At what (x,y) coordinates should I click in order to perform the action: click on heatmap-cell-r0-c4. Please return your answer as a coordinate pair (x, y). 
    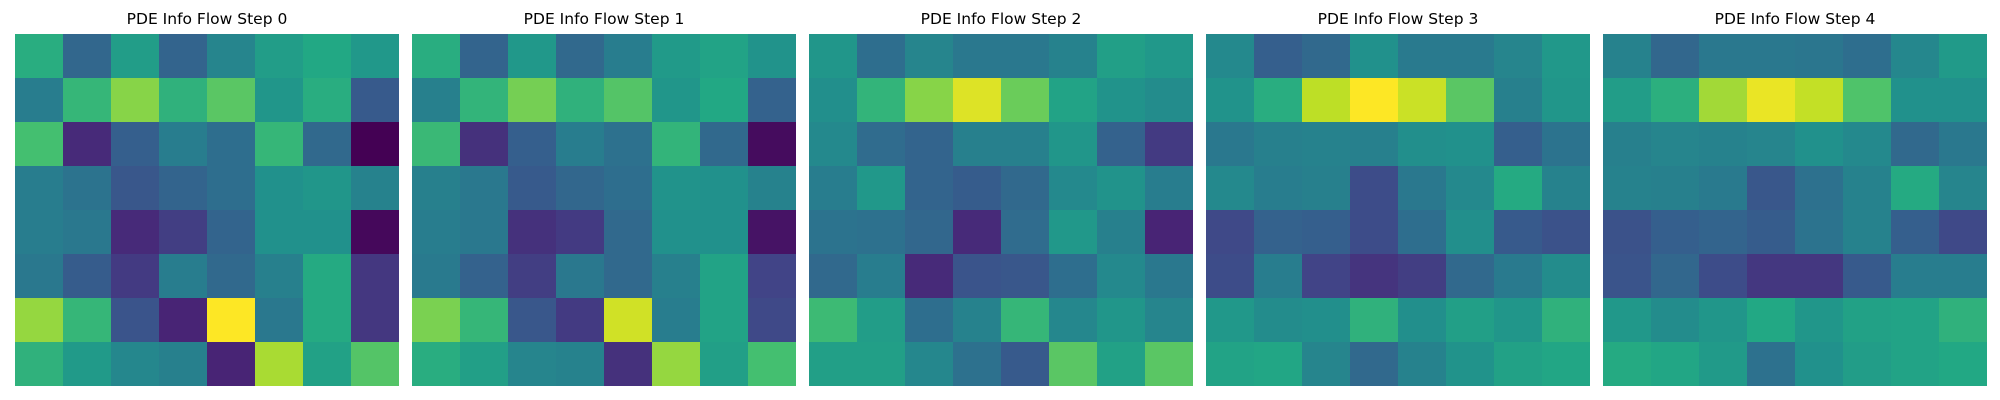
    Looking at the image, I should click on (628, 56).